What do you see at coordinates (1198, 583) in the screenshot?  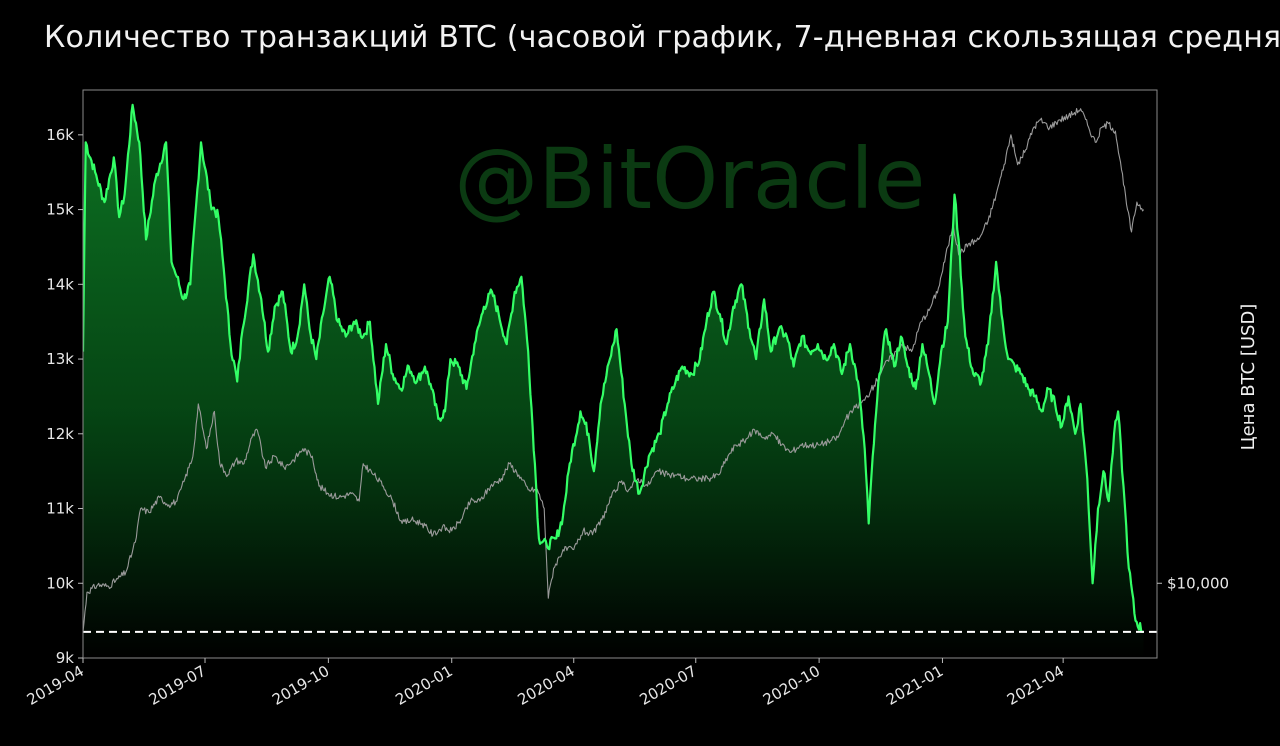 I see `right-tick-label: $10,000` at bounding box center [1198, 583].